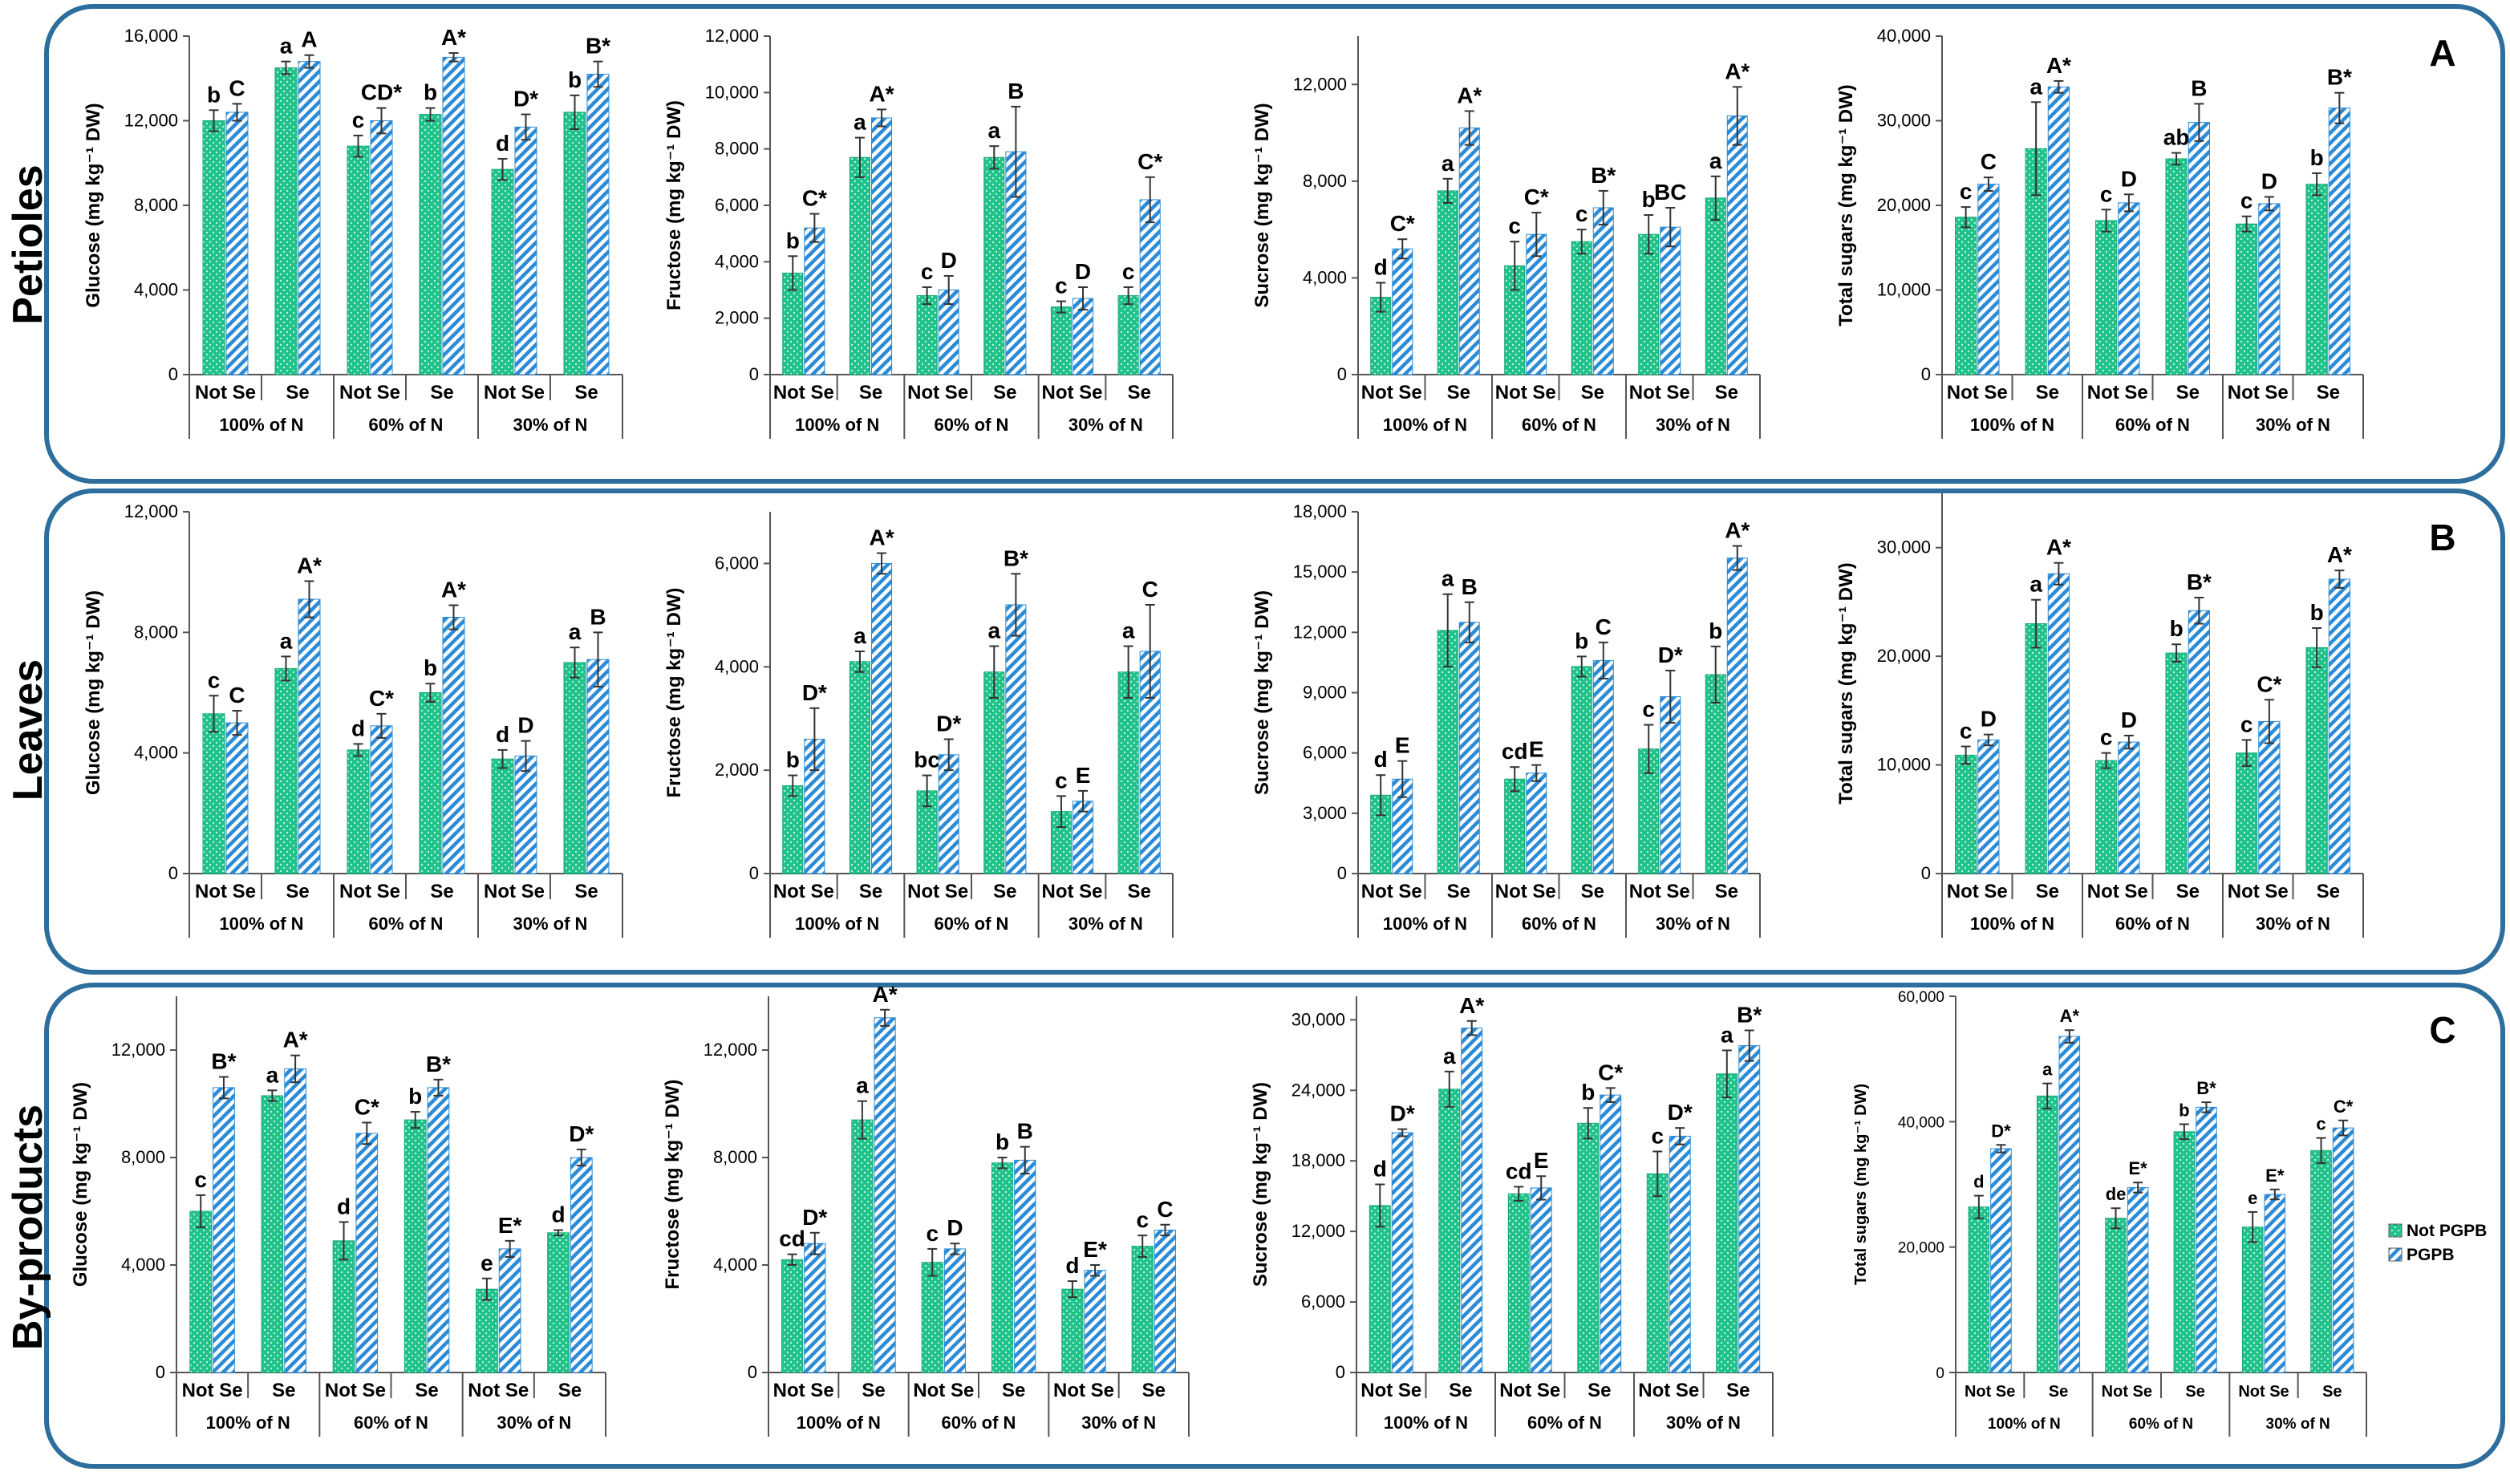 Image resolution: width=2510 pixels, height=1484 pixels. What do you see at coordinates (1515, 752) in the screenshot?
I see `significance-letter: cd` at bounding box center [1515, 752].